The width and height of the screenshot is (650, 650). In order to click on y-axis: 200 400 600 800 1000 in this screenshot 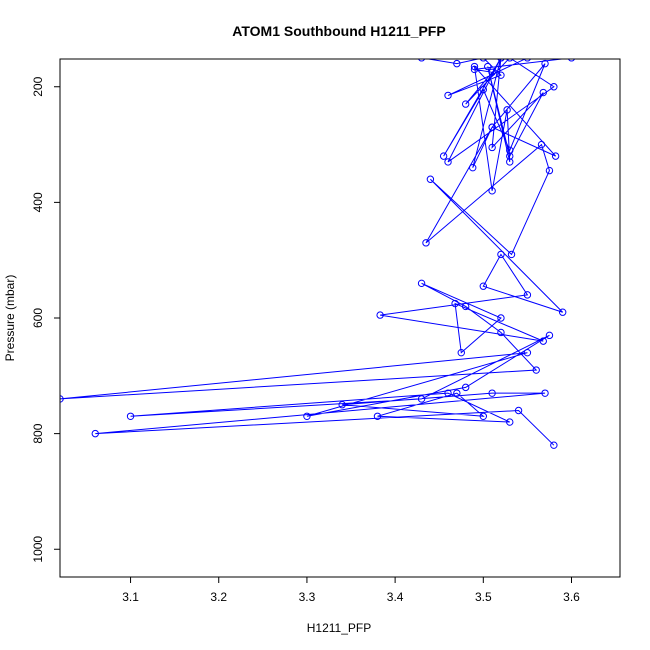, I will do `click(45, 319)`.